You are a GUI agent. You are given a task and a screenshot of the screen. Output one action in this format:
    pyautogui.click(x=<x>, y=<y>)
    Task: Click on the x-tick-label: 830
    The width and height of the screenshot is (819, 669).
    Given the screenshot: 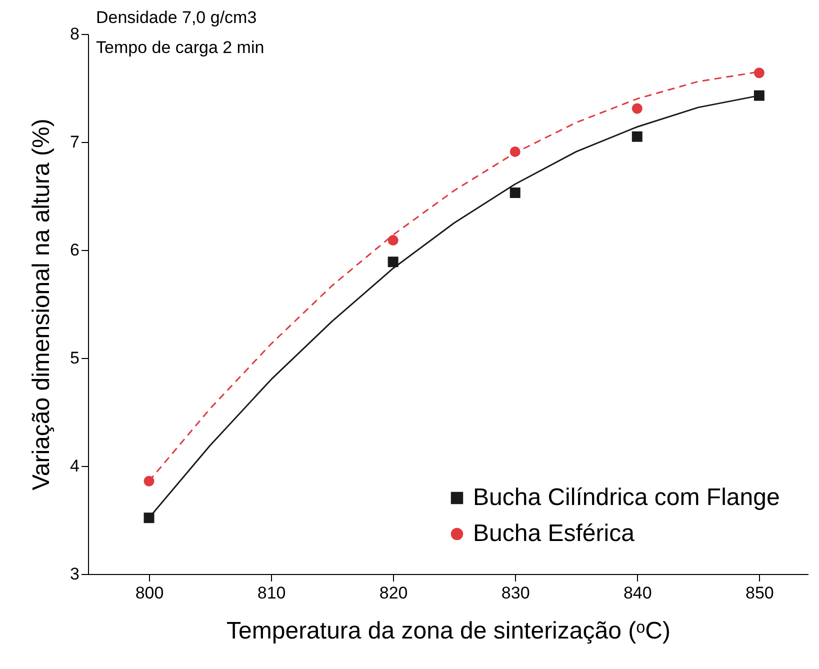 What is the action you would take?
    pyautogui.click(x=515, y=593)
    